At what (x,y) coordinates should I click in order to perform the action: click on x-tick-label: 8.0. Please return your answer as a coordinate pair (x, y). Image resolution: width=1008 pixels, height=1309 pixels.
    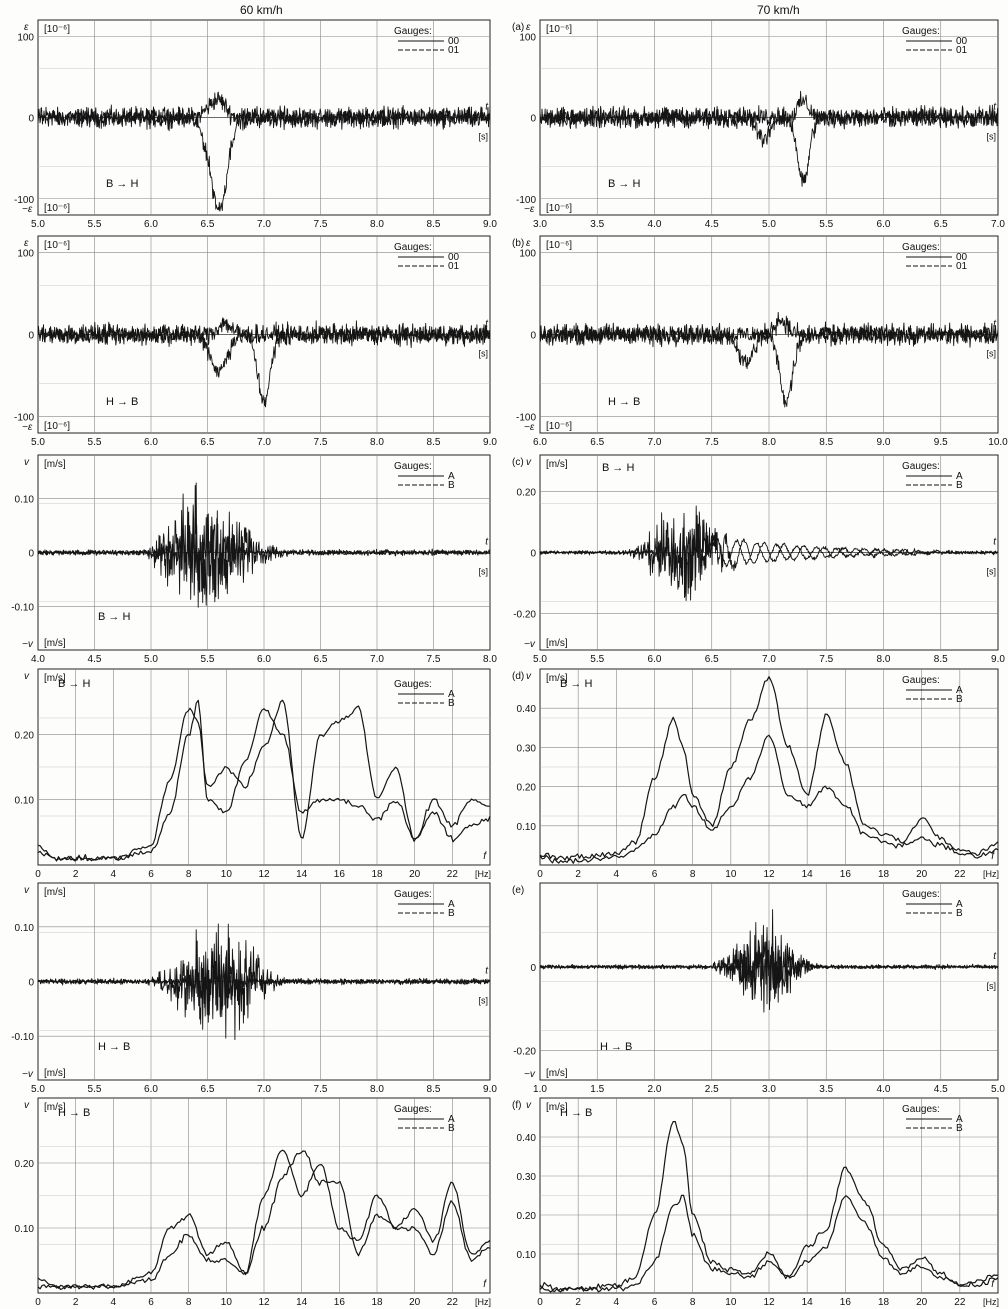
    Looking at the image, I should click on (884, 659).